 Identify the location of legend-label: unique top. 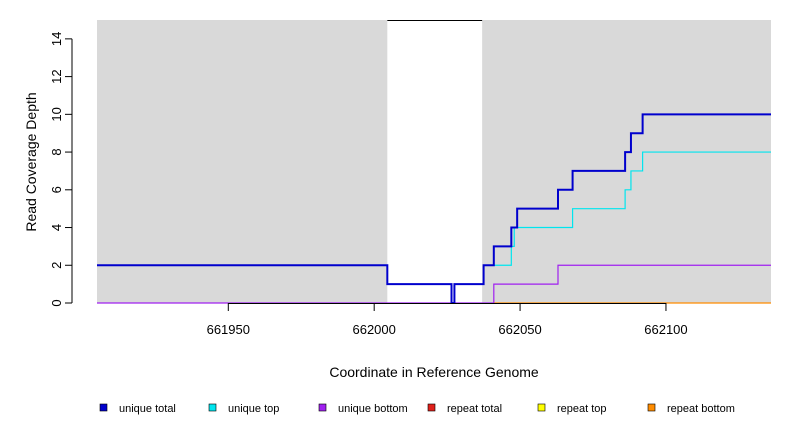
(253, 409).